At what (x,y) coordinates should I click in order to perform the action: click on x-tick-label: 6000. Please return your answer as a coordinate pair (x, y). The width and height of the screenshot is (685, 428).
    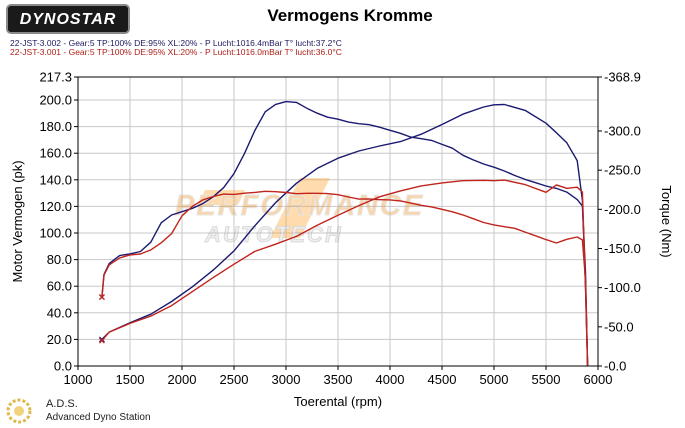
    Looking at the image, I should click on (598, 379).